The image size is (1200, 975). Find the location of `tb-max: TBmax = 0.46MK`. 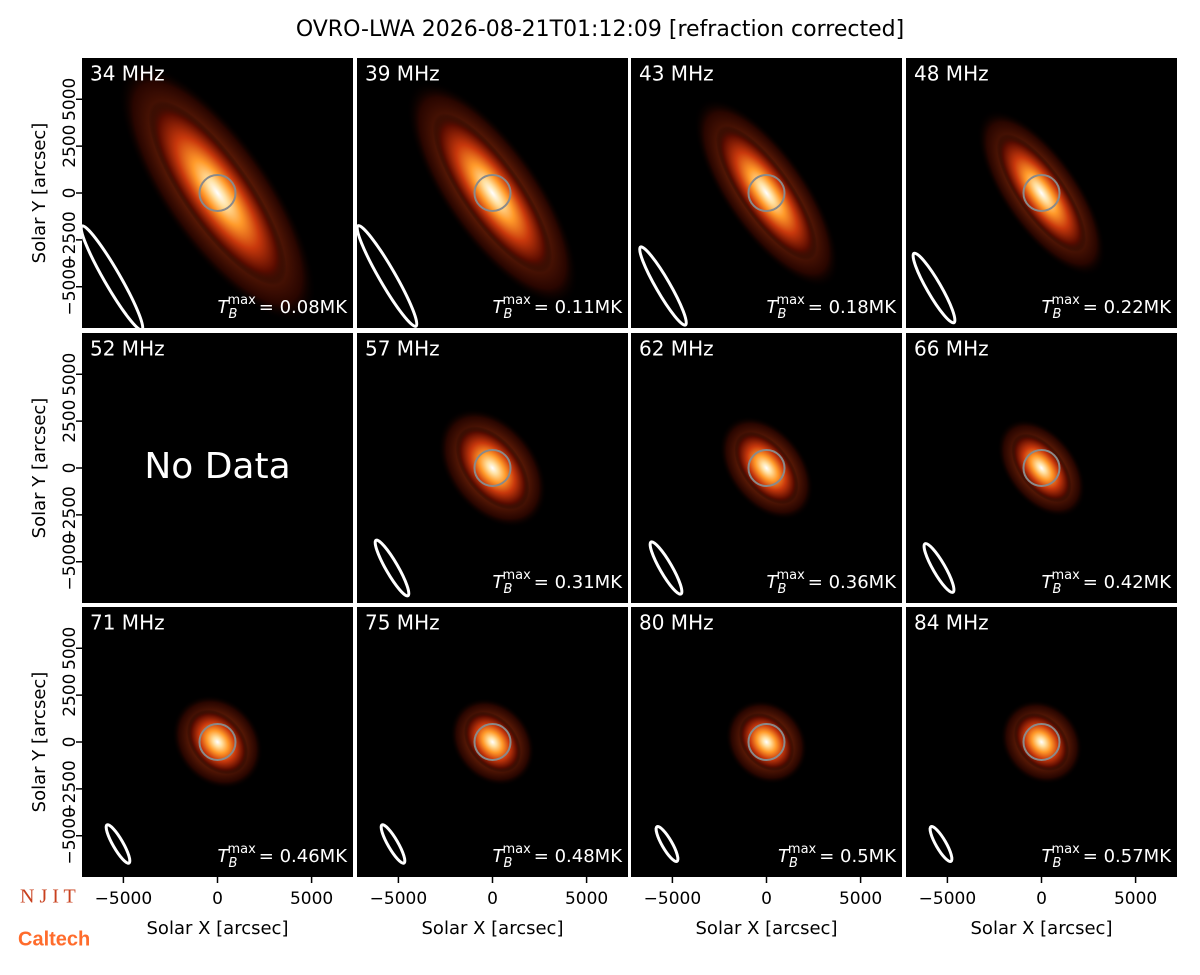

tb-max: TBmax = 0.46MK is located at coordinates (283, 856).